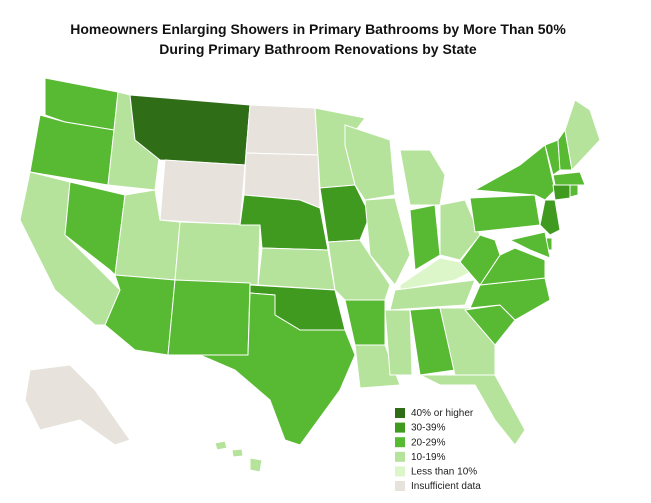 The width and height of the screenshot is (651, 503). I want to click on legend-label: Less than 10%, so click(444, 472).